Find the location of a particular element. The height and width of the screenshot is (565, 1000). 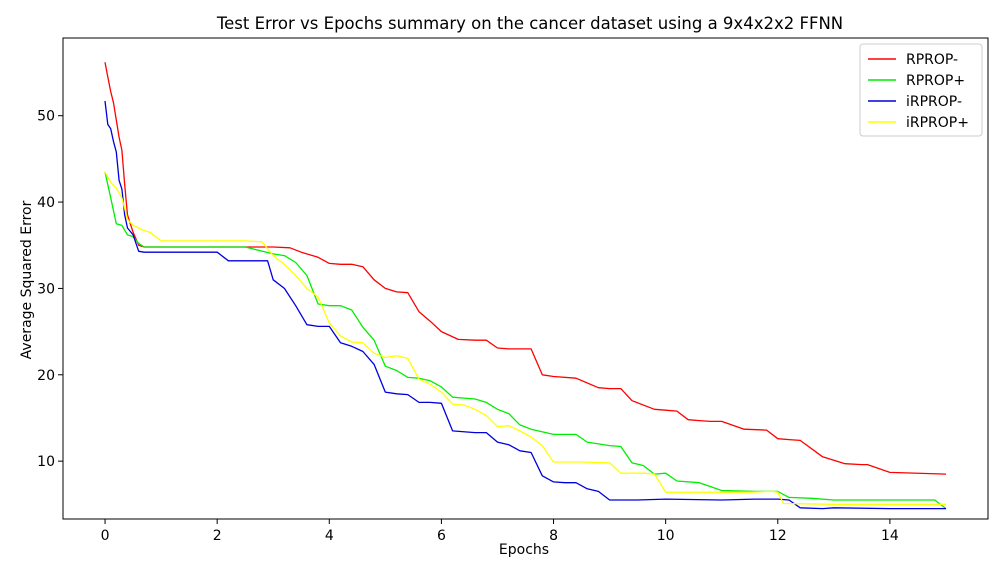

y-axis: 10 20 30 40 50 is located at coordinates (50, 289).